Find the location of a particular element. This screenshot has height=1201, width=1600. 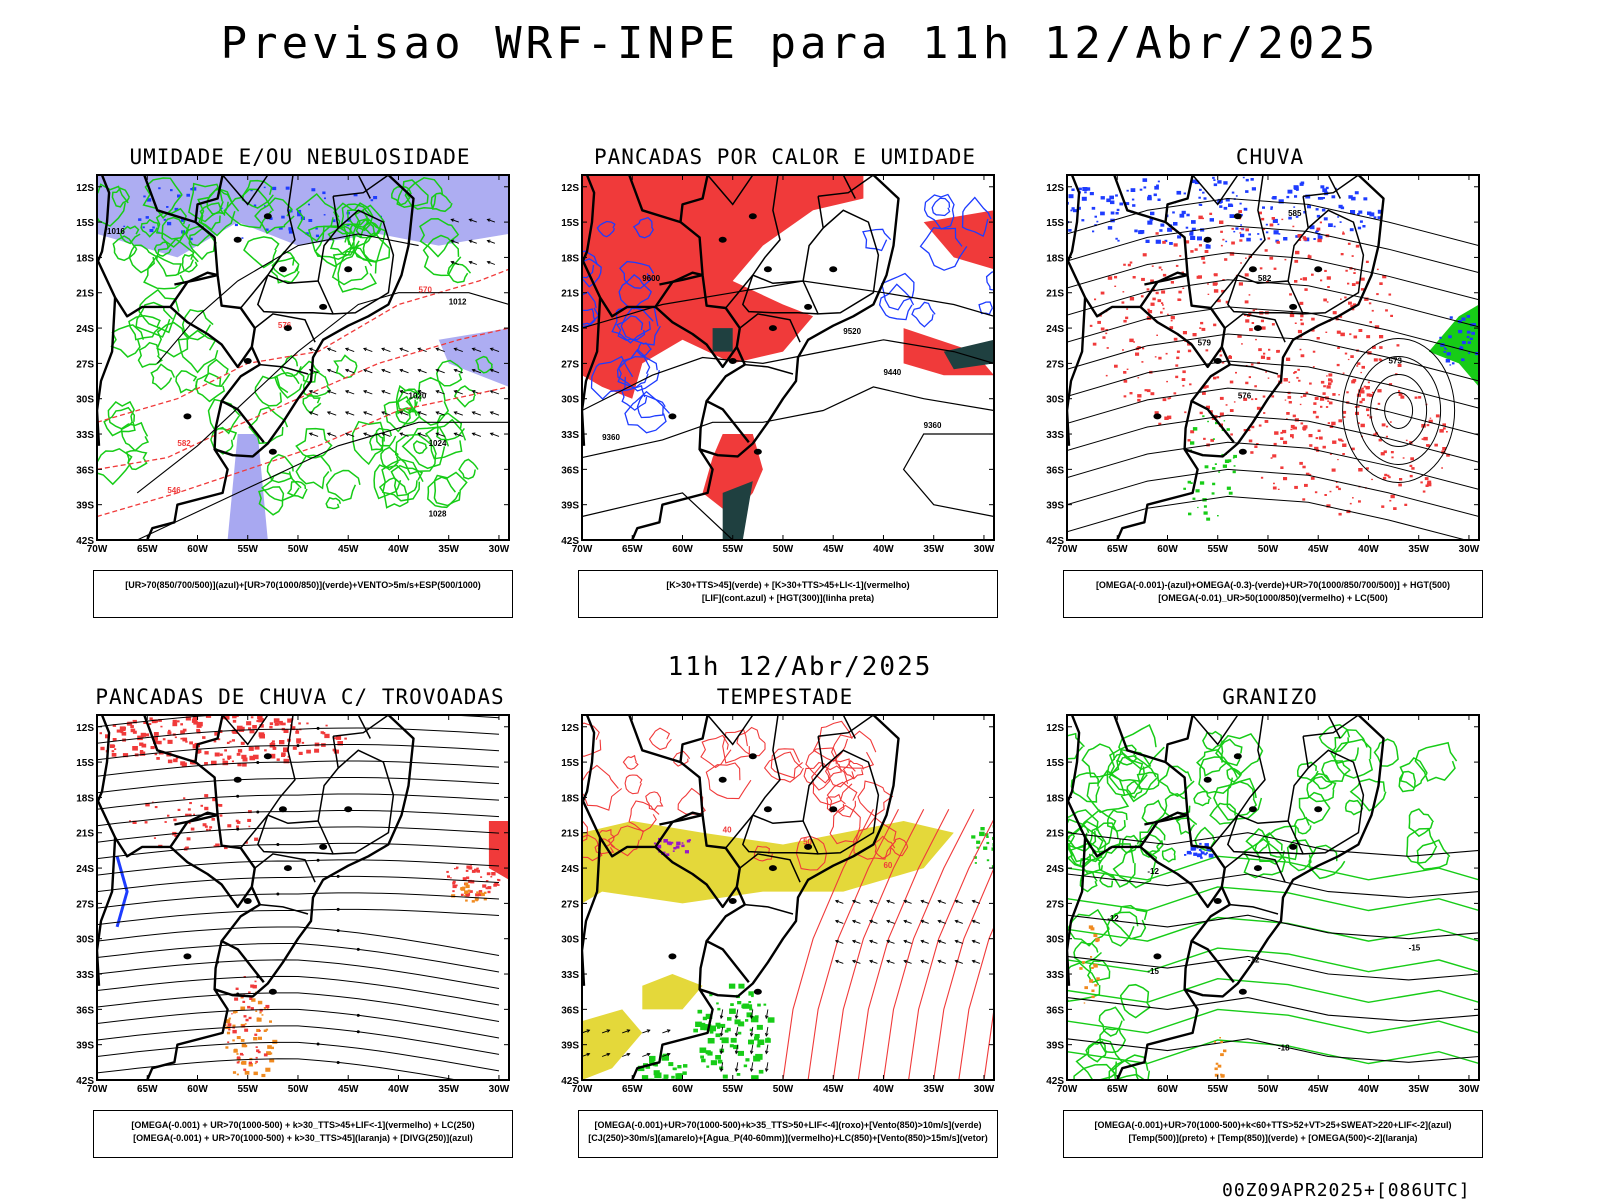

field-area is located at coordinates (958, 240).